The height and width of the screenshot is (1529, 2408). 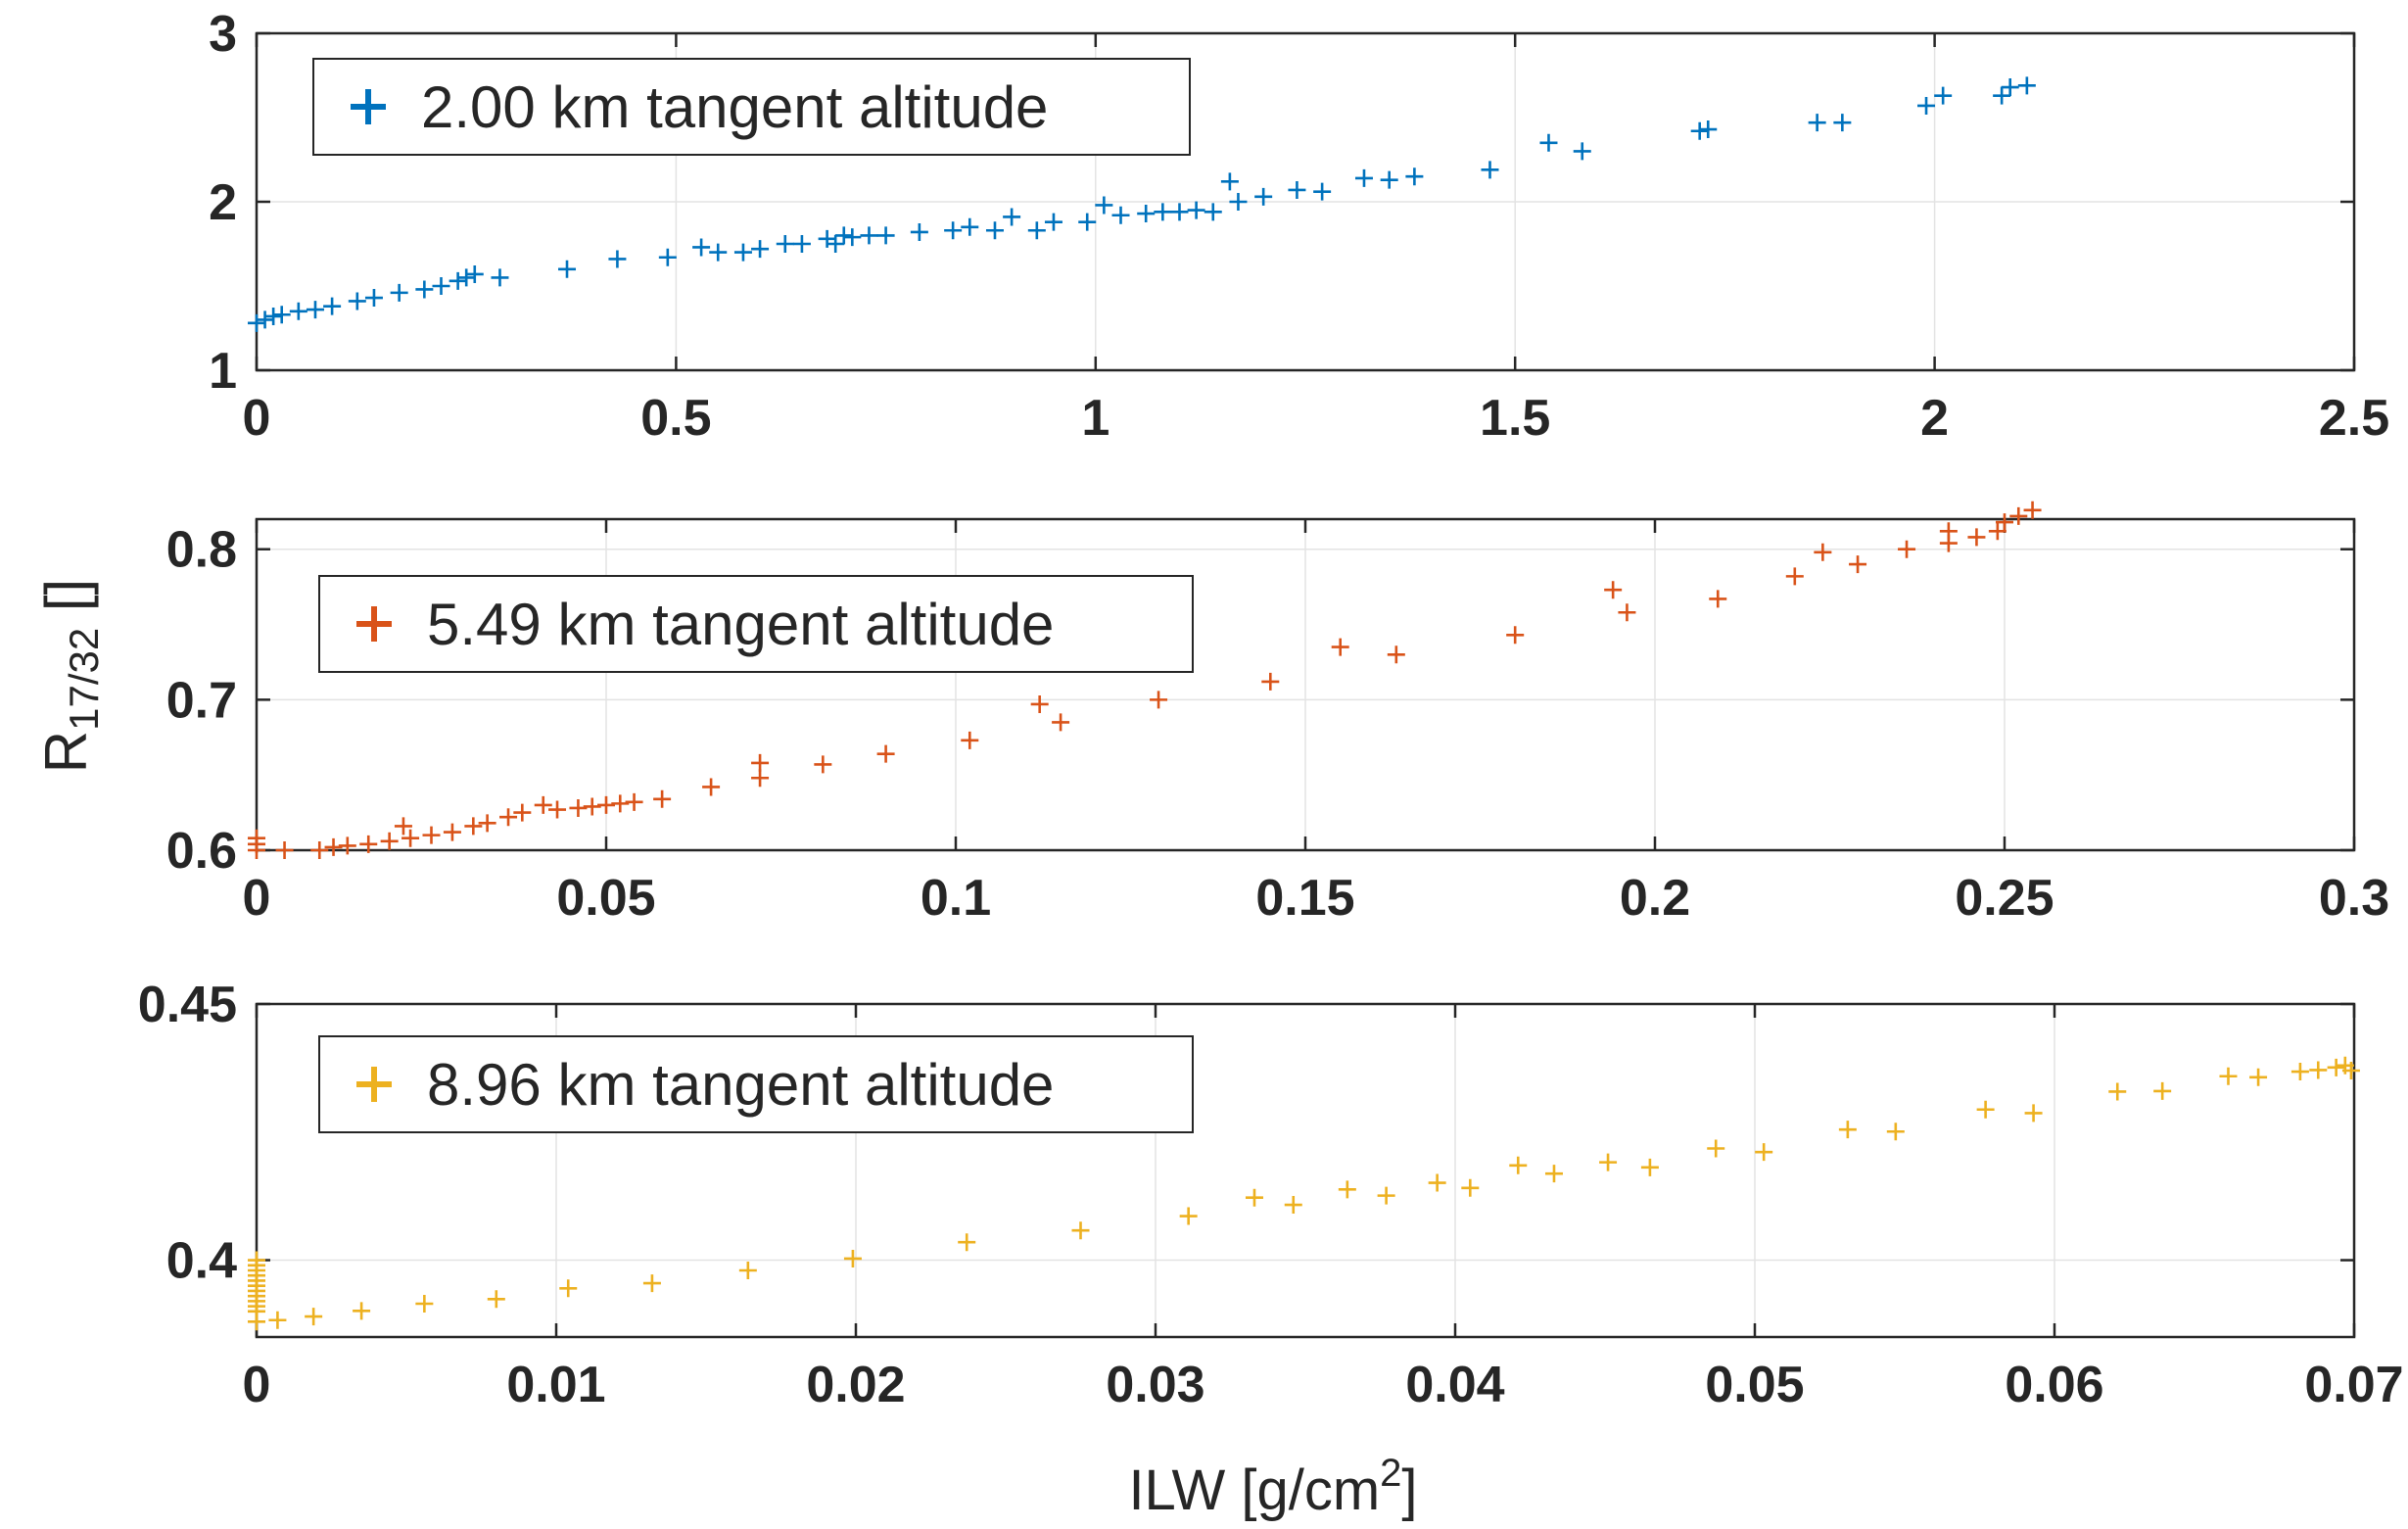 What do you see at coordinates (1095, 418) in the screenshot?
I see `x-tick-label: 1` at bounding box center [1095, 418].